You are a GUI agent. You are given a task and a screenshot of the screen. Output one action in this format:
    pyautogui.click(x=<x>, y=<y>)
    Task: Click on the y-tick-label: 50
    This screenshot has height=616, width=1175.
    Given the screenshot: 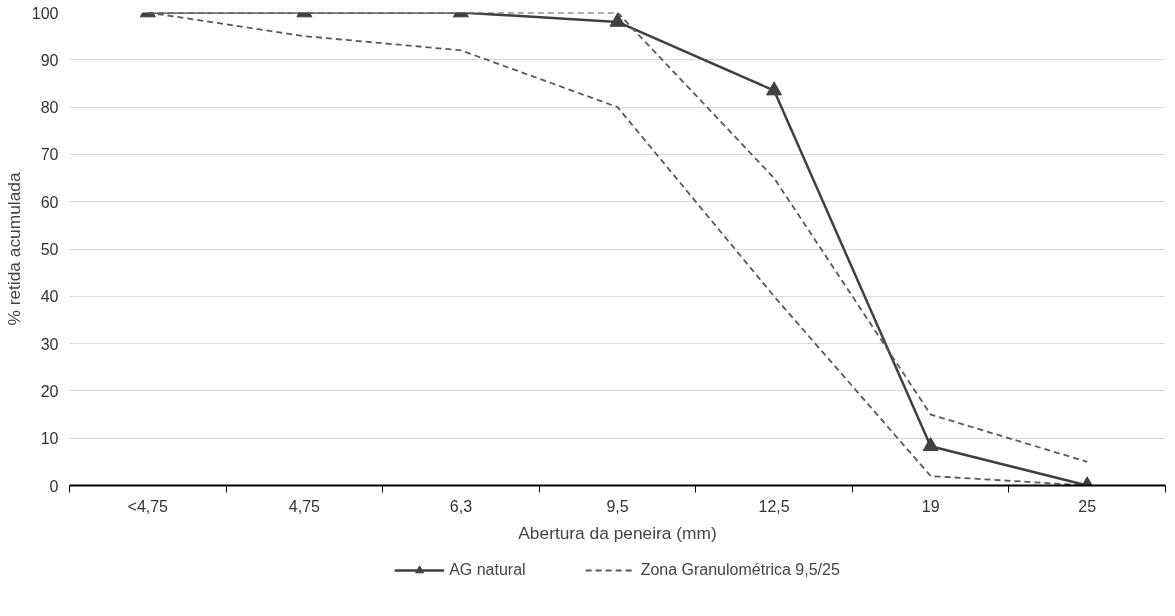 What is the action you would take?
    pyautogui.click(x=49, y=249)
    